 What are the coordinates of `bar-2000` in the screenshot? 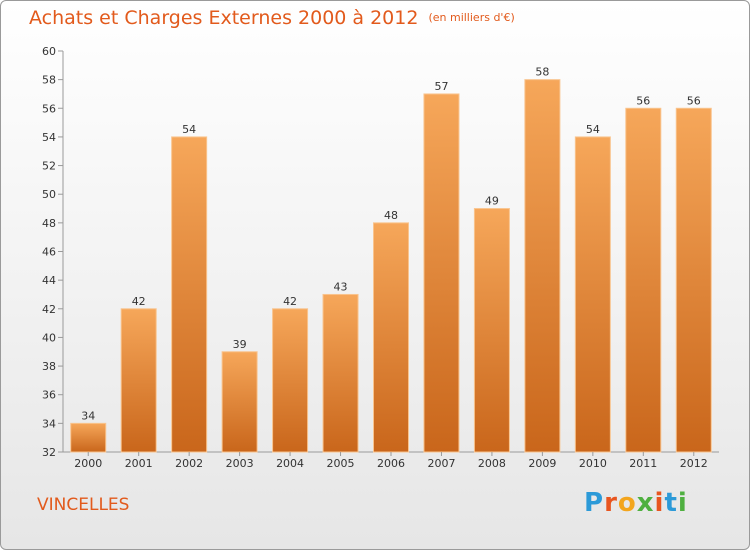 It's located at (88, 437).